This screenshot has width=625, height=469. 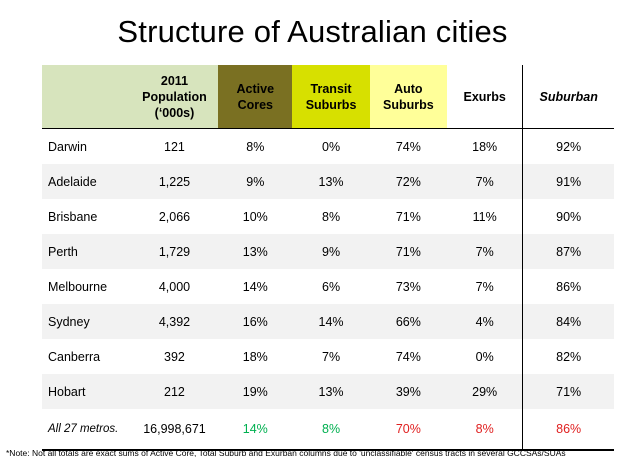 I want to click on cell-suburban: 82%, so click(x=568, y=356).